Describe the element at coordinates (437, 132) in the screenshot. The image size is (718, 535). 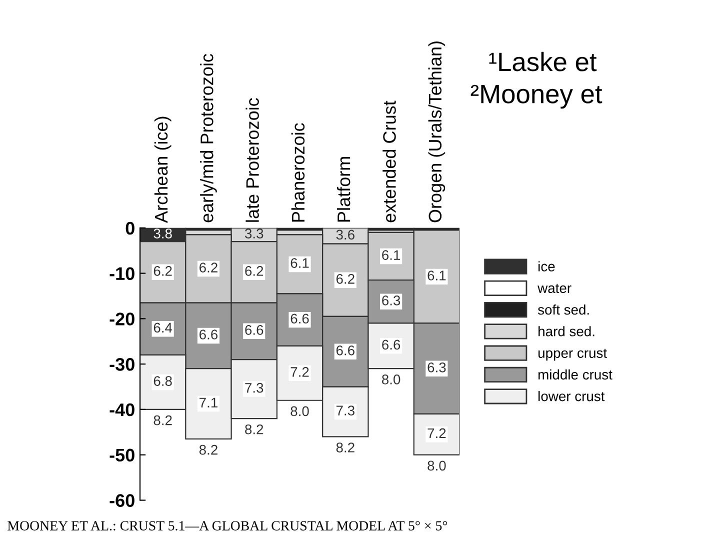
I see `x-tick-label: Orogen (Urals/Tethian)` at that location.